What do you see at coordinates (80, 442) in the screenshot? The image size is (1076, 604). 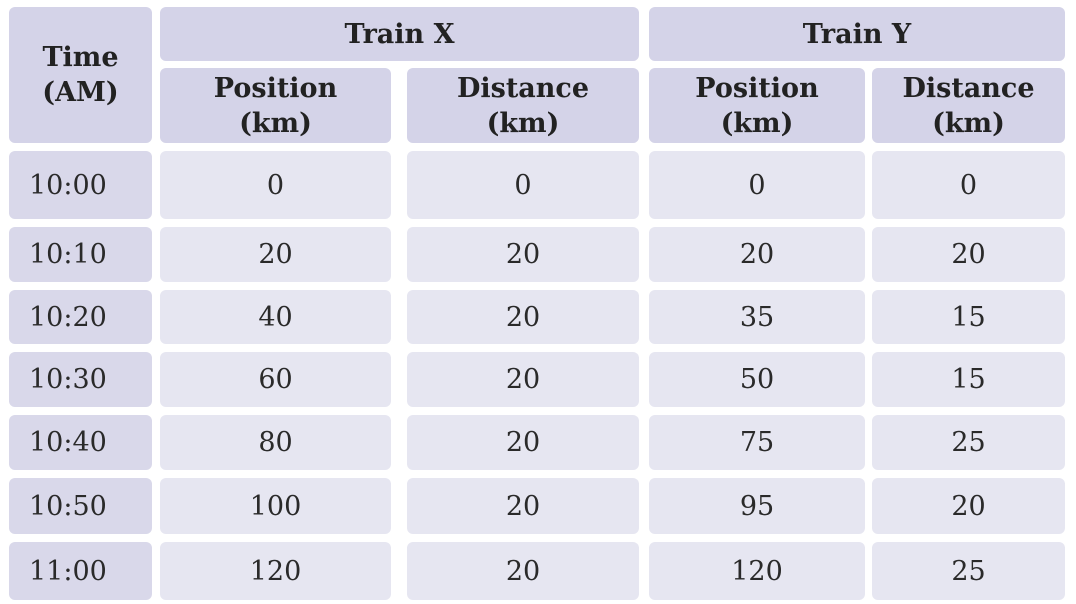 I see `table-row-time: 10:40` at bounding box center [80, 442].